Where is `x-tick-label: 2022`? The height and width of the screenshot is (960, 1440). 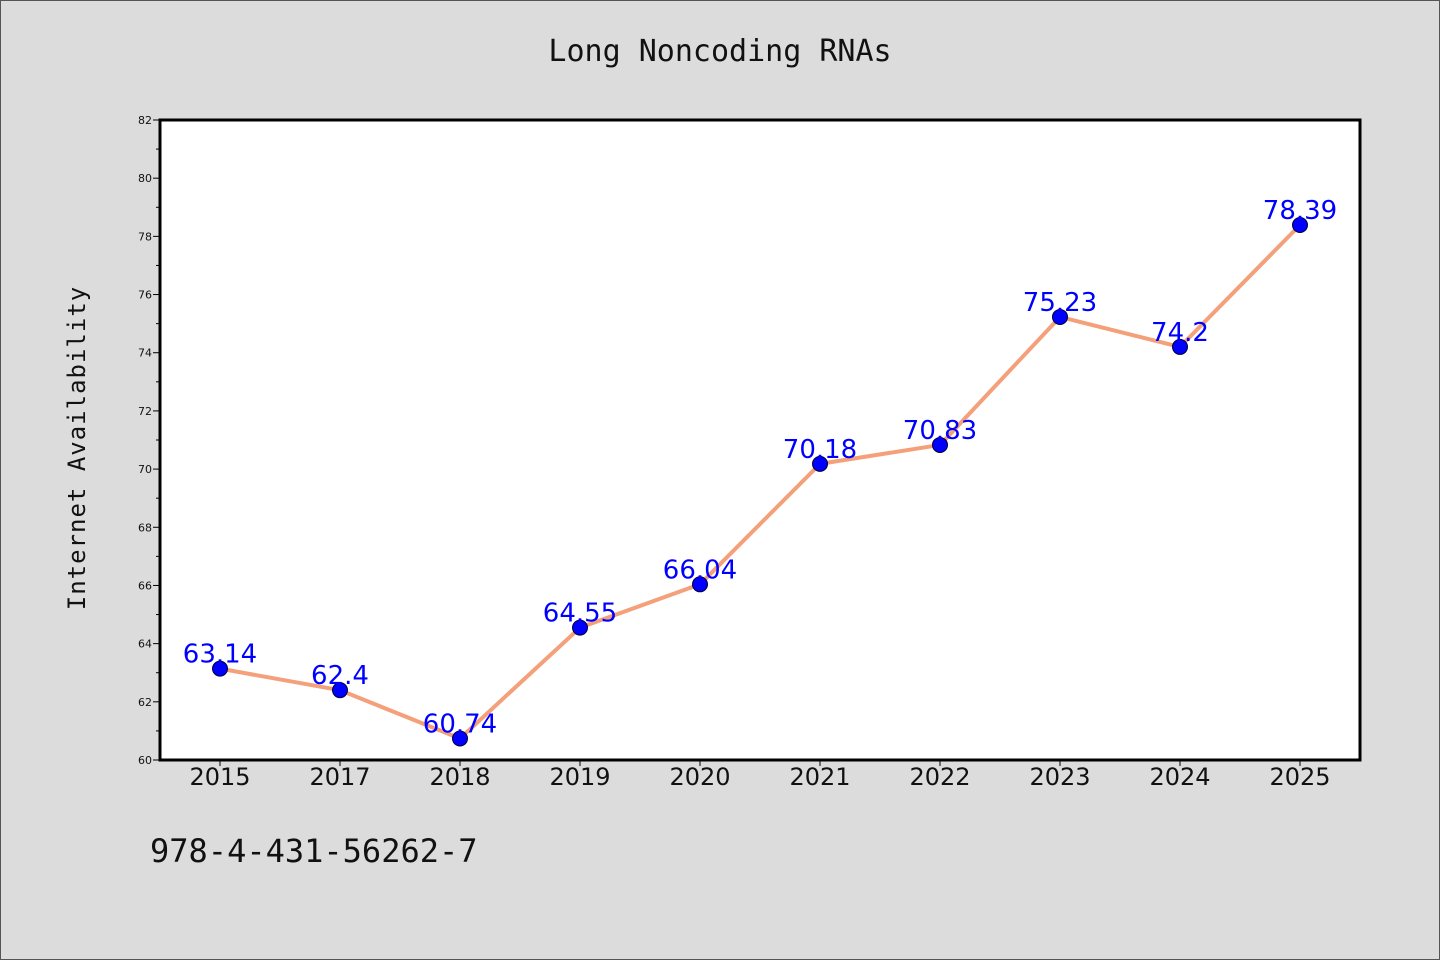 x-tick-label: 2022 is located at coordinates (939, 777).